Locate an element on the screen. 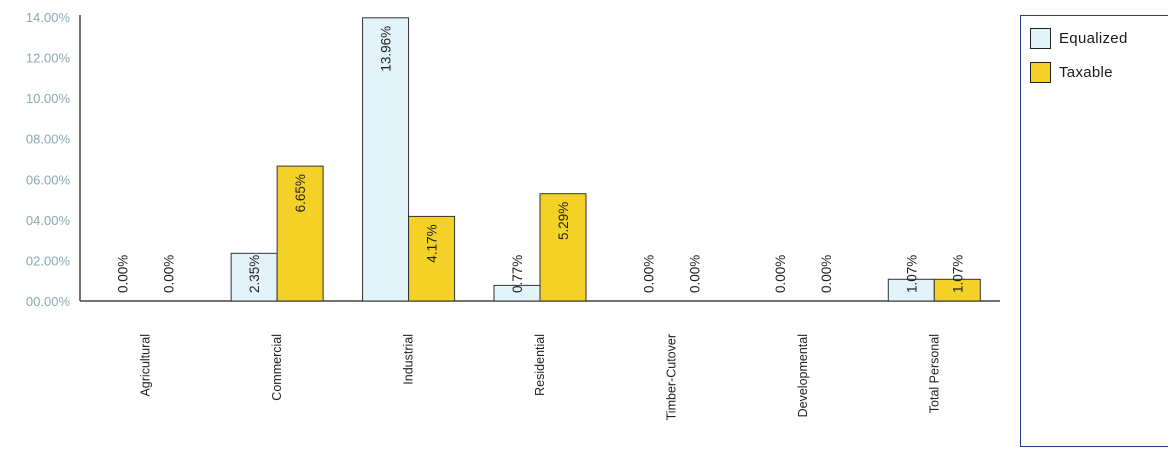  legend-label-equalized: Equalized is located at coordinates (1093, 38).